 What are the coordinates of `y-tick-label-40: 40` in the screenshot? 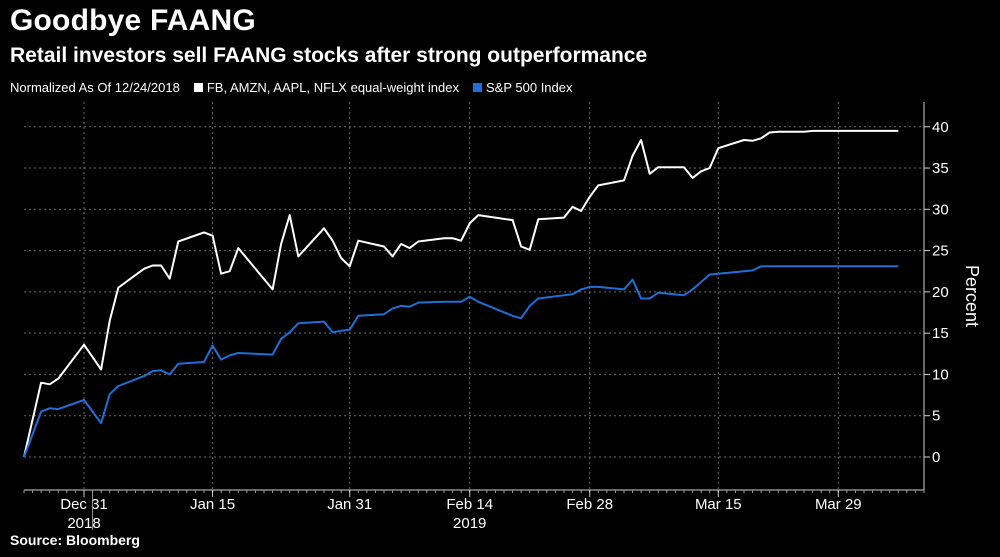 It's located at (940, 127).